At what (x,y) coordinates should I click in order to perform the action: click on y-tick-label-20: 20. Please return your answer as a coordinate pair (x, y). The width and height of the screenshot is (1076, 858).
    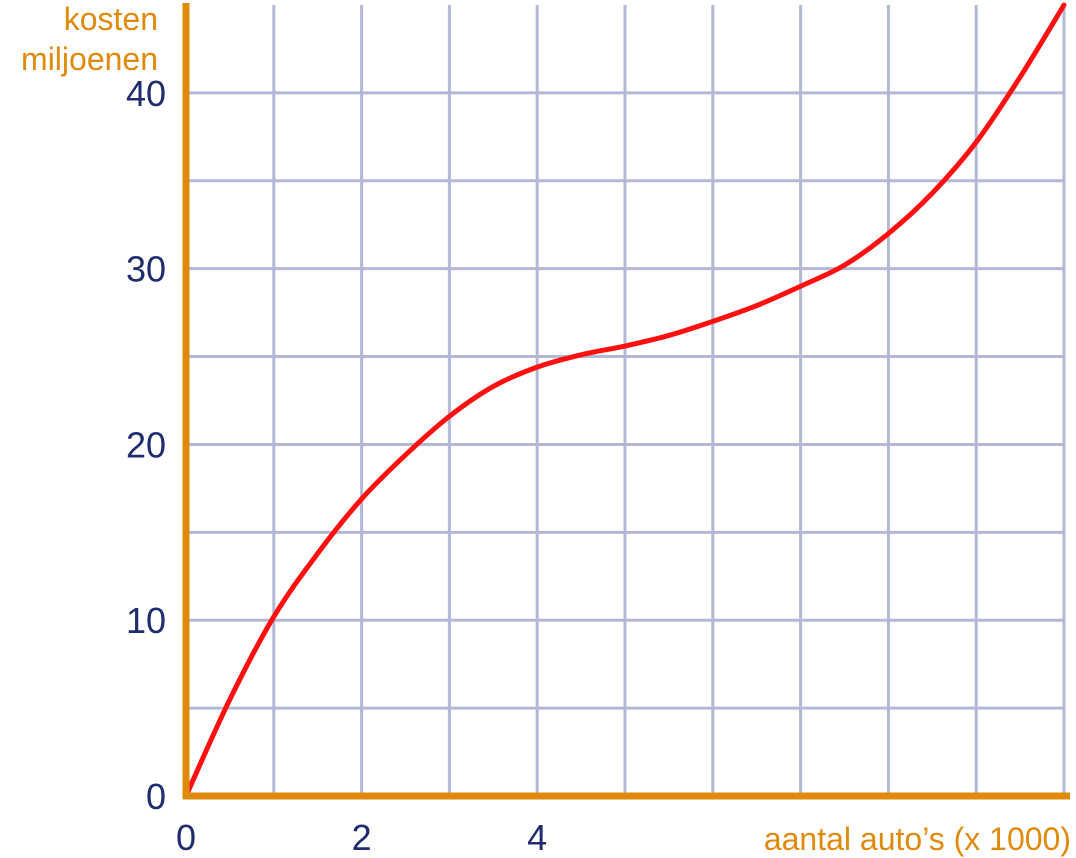
    Looking at the image, I should click on (146, 444).